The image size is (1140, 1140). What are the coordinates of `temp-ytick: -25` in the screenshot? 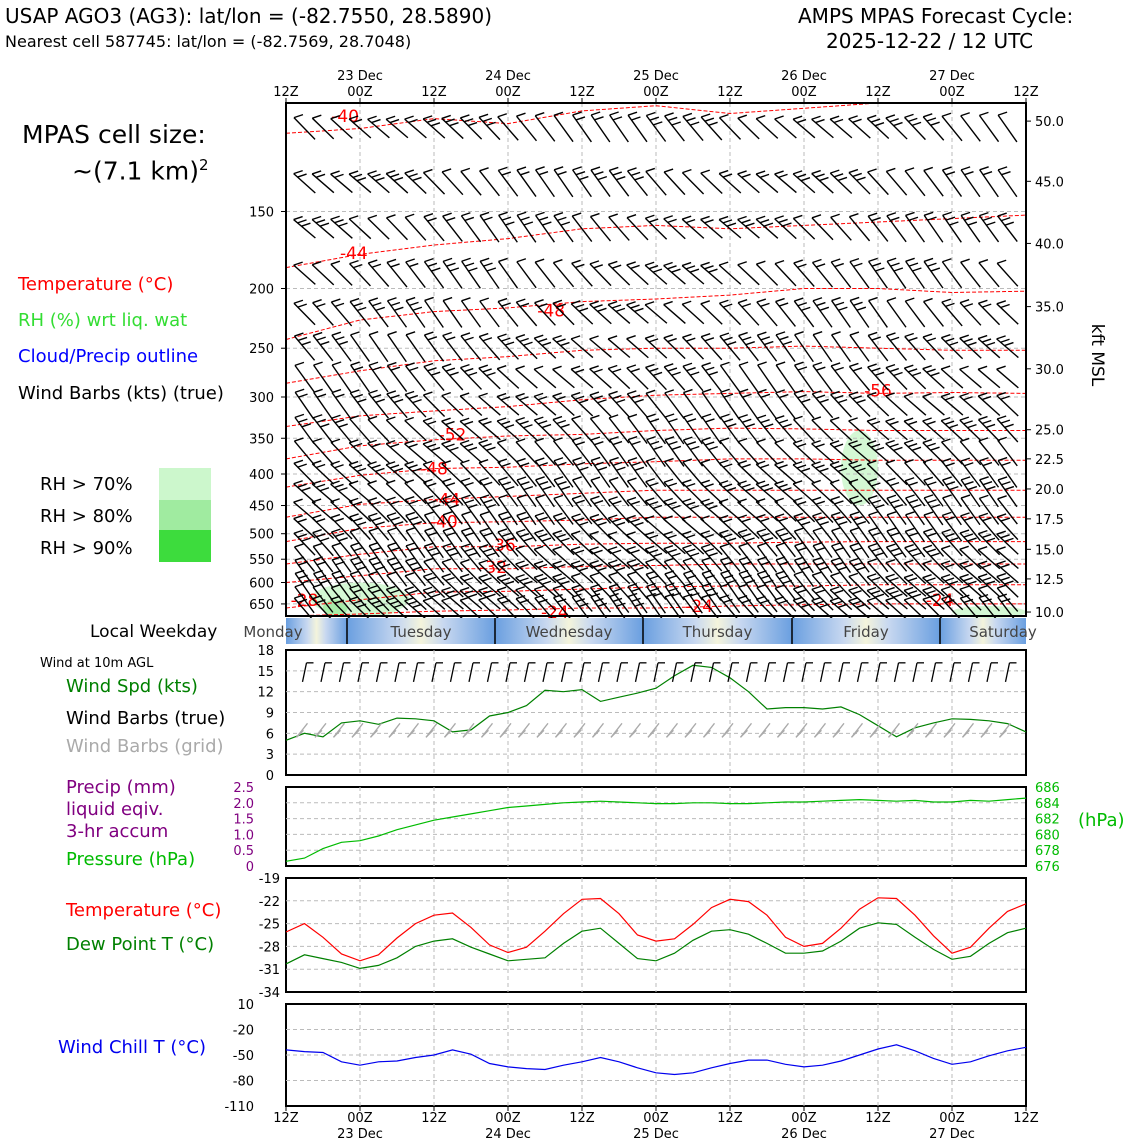 It's located at (269, 925).